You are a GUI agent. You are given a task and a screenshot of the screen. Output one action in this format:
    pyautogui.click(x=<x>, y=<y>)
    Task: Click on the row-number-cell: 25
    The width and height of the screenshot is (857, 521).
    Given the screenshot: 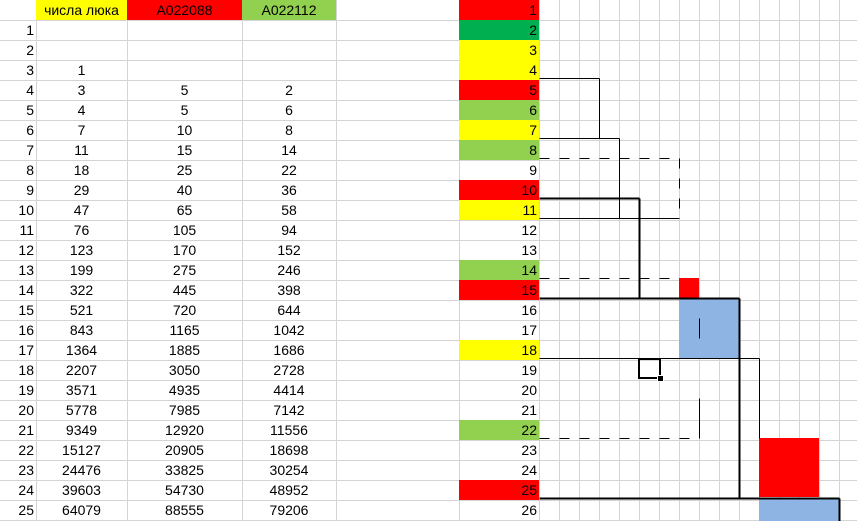 What is the action you would take?
    pyautogui.click(x=26, y=510)
    